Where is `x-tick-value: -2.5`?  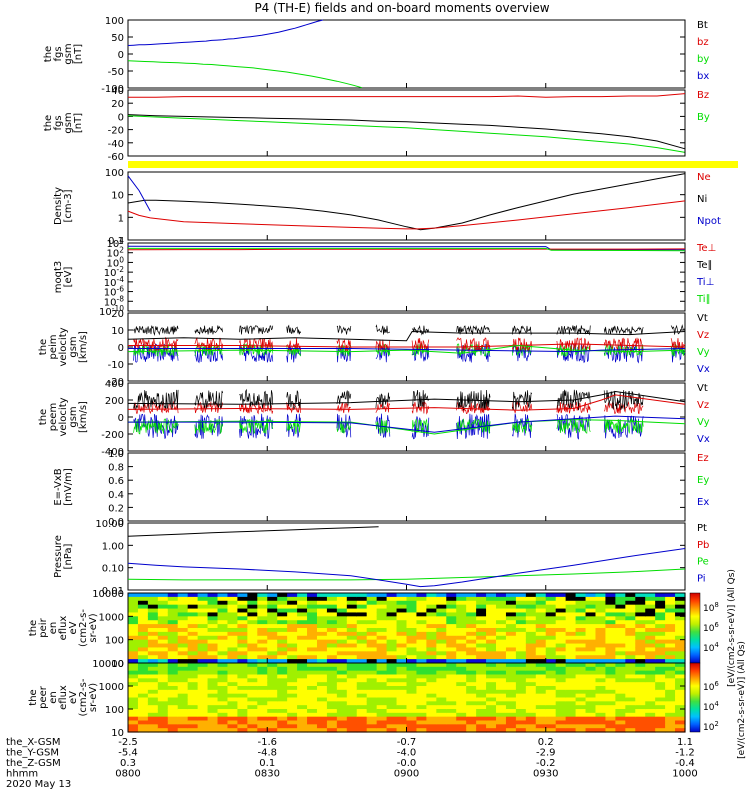
x-tick-value: -2.5 is located at coordinates (128, 742).